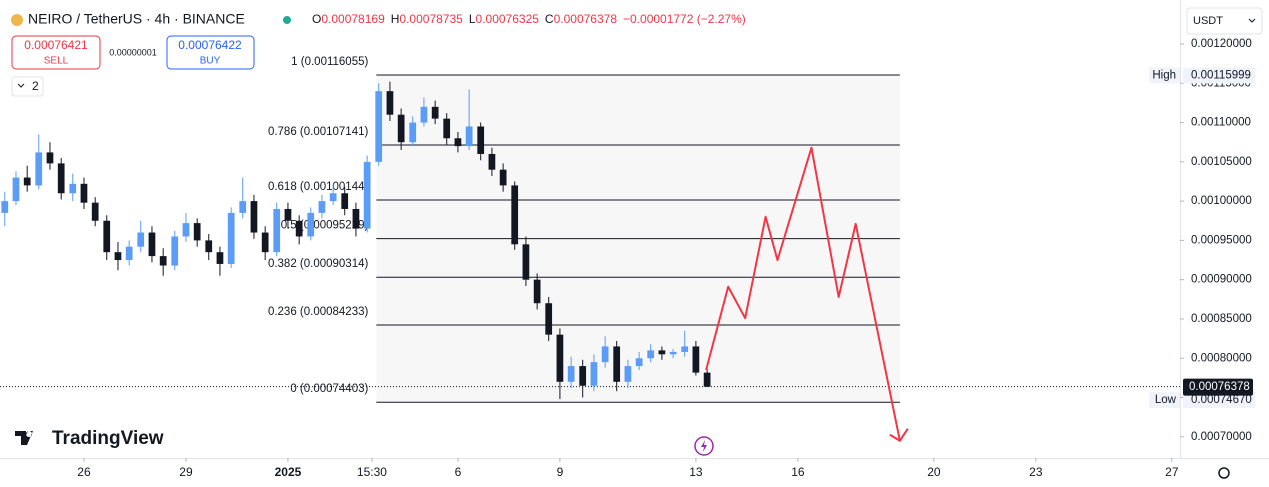 The image size is (1269, 487). What do you see at coordinates (186, 472) in the screenshot?
I see `x-tick-label: 29` at bounding box center [186, 472].